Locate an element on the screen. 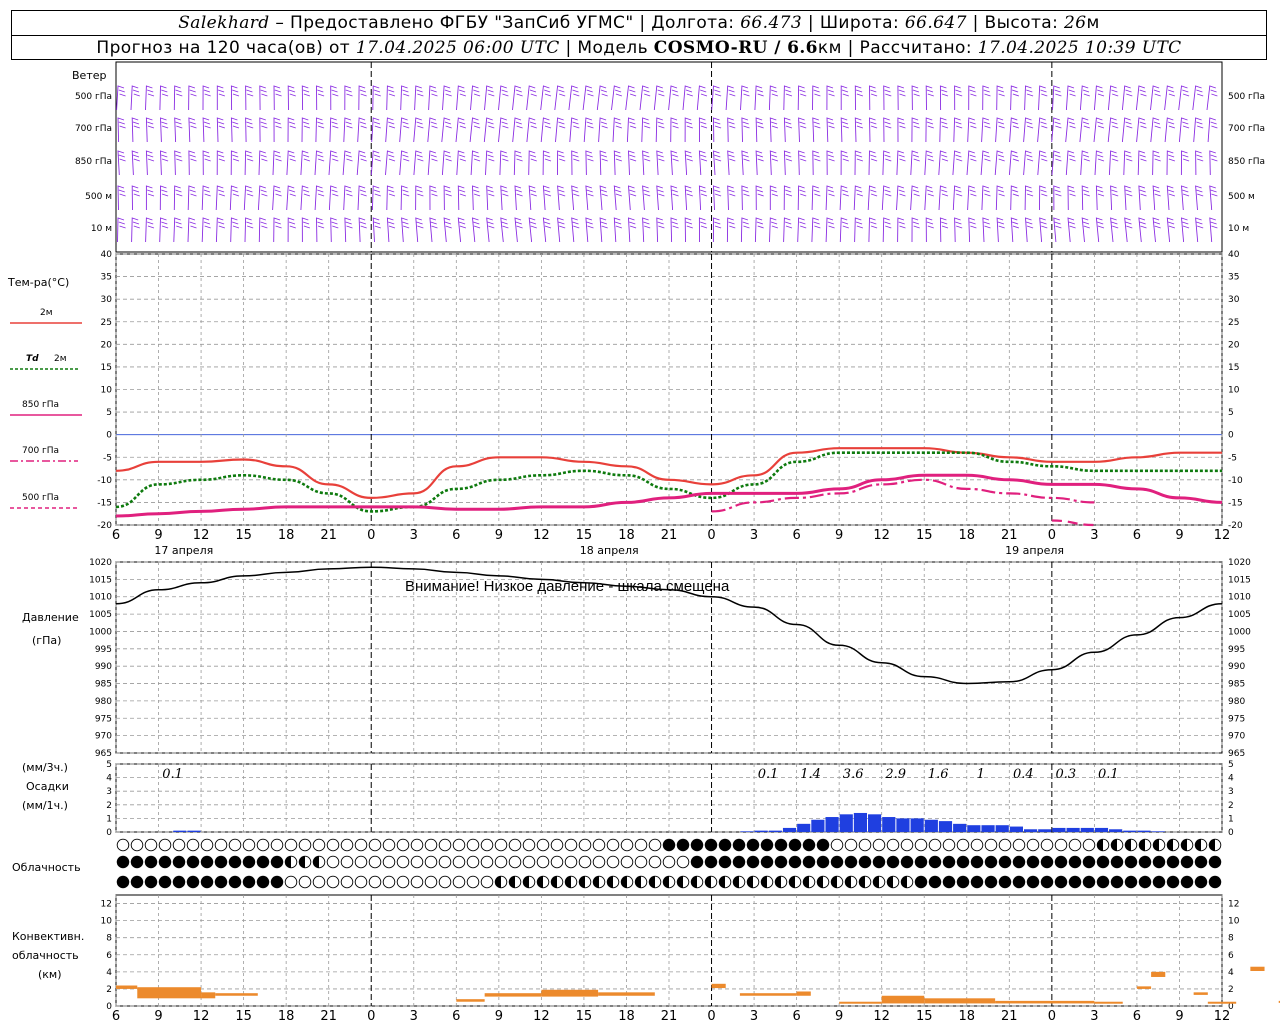 The height and width of the screenshot is (1024, 1280). precip-tick-right: 3 is located at coordinates (1231, 792).